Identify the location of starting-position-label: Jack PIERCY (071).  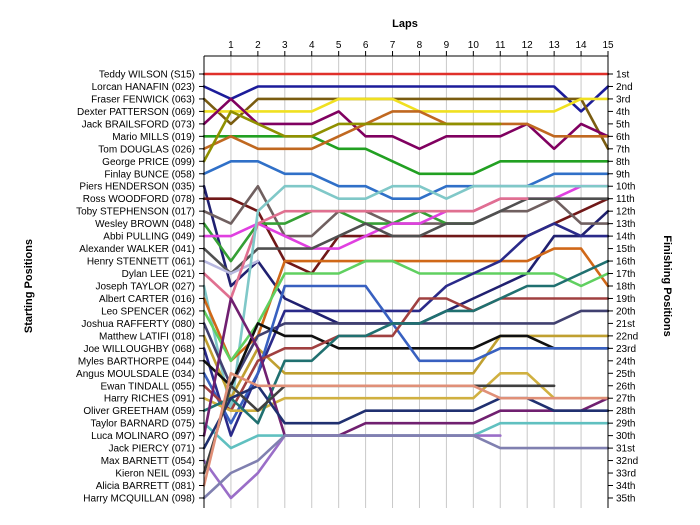
(151, 449).